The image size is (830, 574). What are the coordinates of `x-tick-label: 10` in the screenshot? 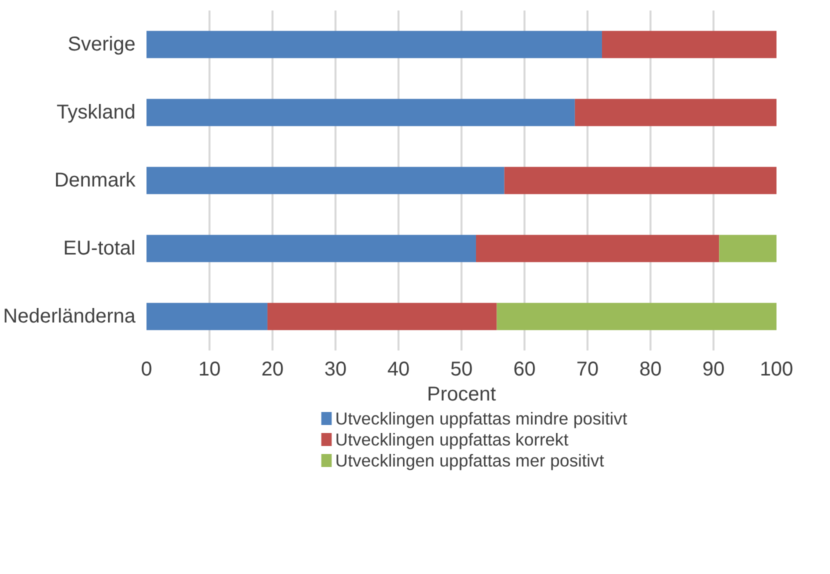 It's located at (209, 369).